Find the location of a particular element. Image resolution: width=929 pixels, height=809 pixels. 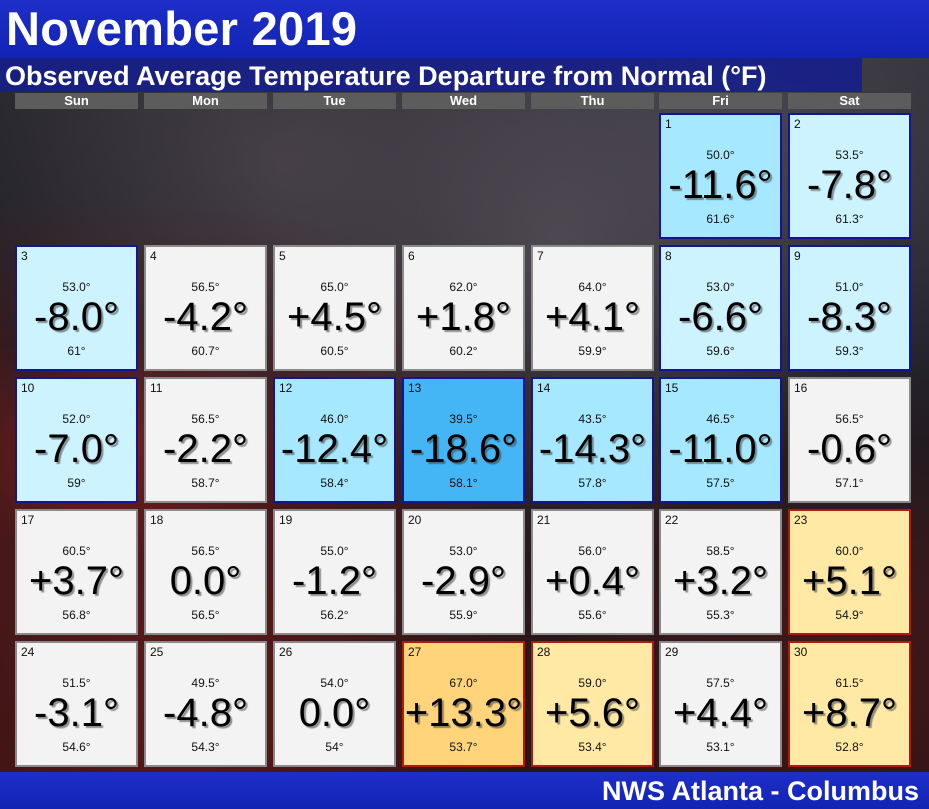

observed-average-temp: 49.5° is located at coordinates (205, 683).